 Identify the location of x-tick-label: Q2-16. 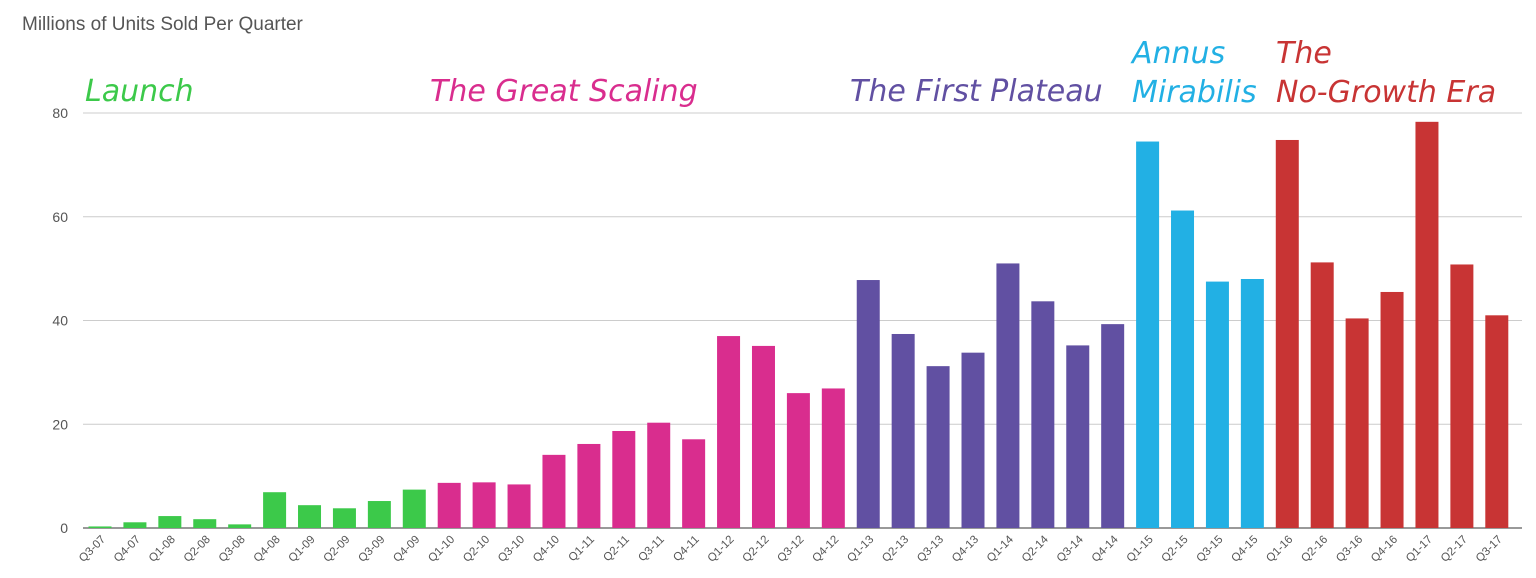
(1314, 549).